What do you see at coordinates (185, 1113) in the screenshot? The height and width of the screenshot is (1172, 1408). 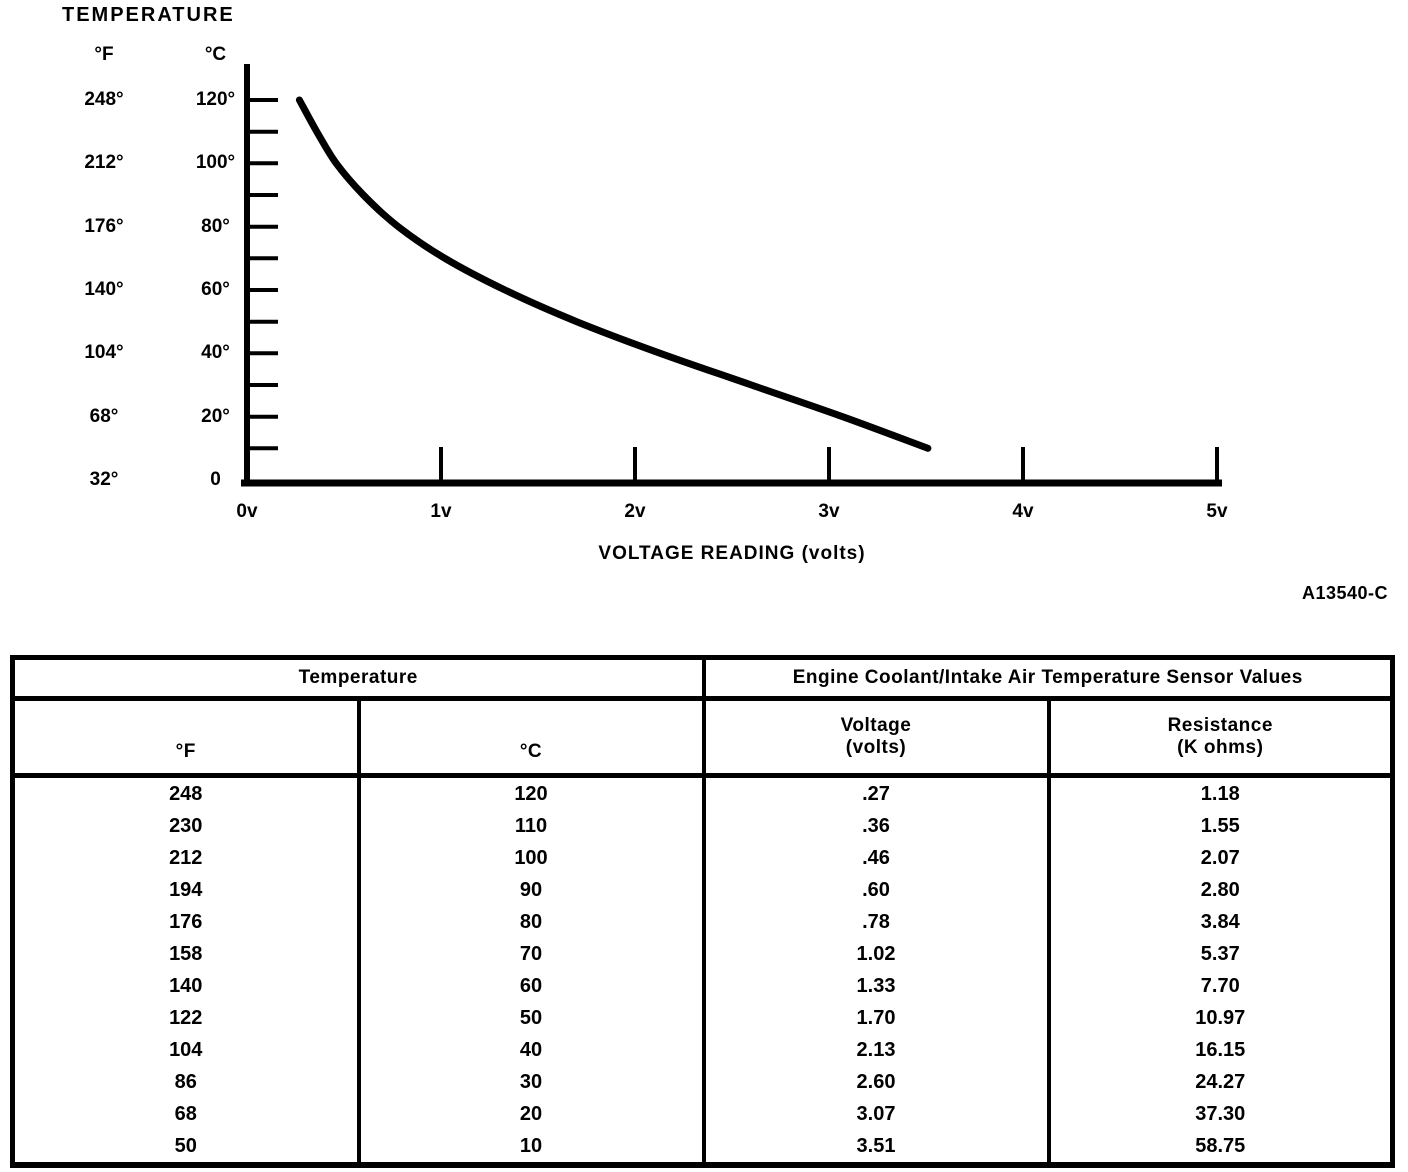 I see `table-cell: 68` at bounding box center [185, 1113].